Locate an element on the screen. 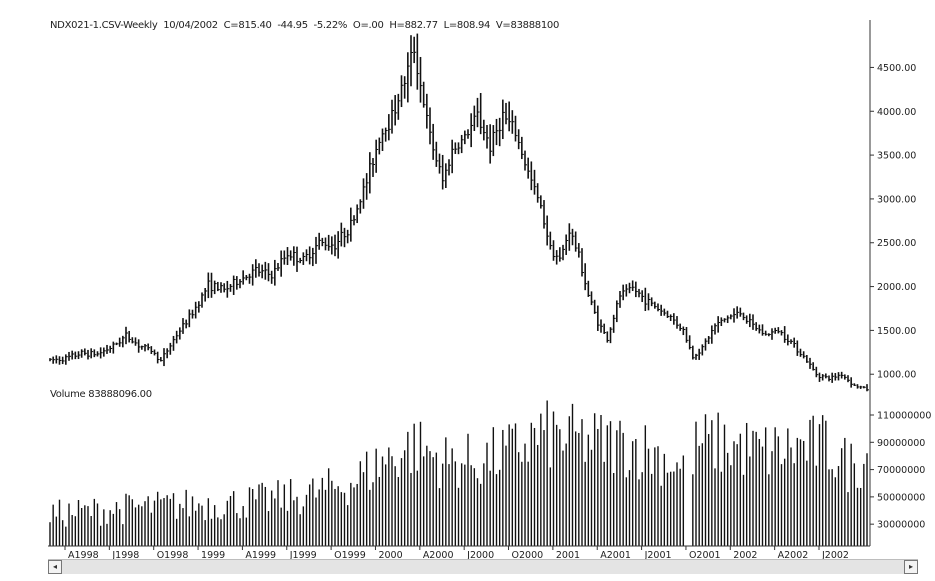 The image size is (935, 581). volume-y-tick-label: 90000000 is located at coordinates (901, 443).